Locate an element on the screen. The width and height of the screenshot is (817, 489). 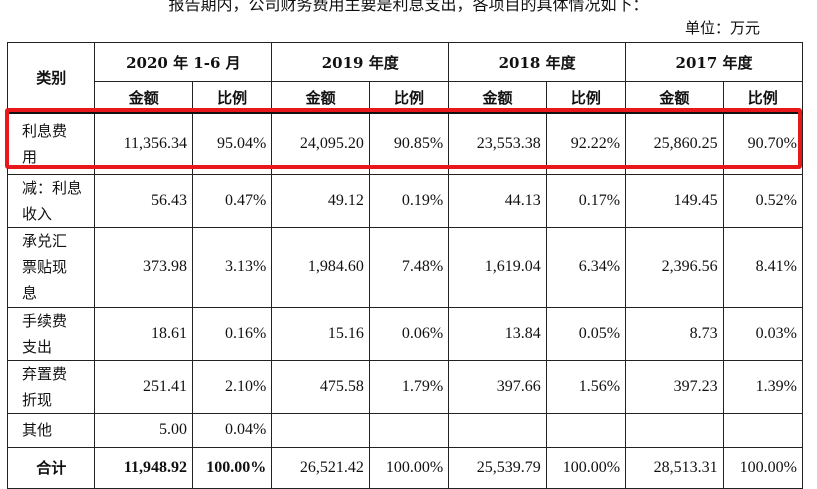
amount-cell: 13.84 is located at coordinates (497, 333).